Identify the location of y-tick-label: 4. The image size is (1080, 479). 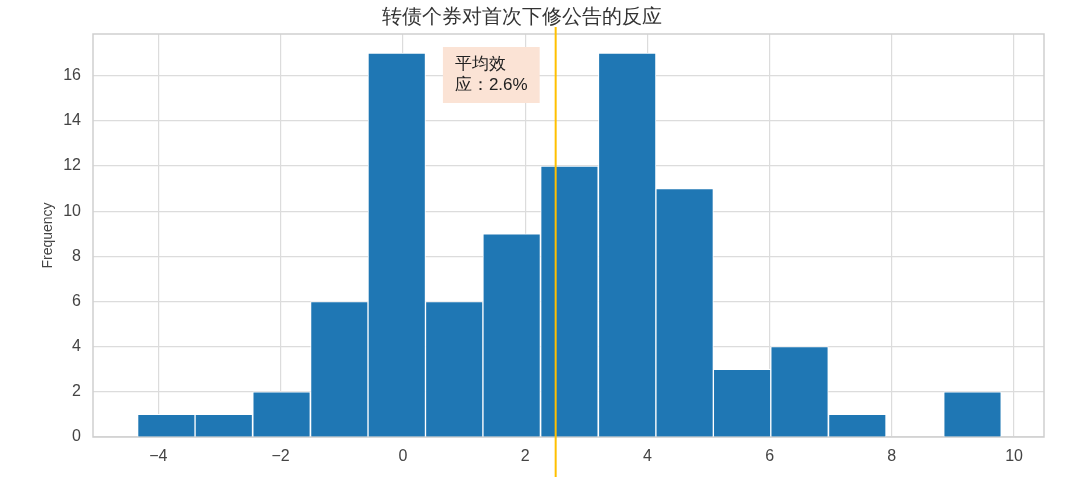
(77, 346).